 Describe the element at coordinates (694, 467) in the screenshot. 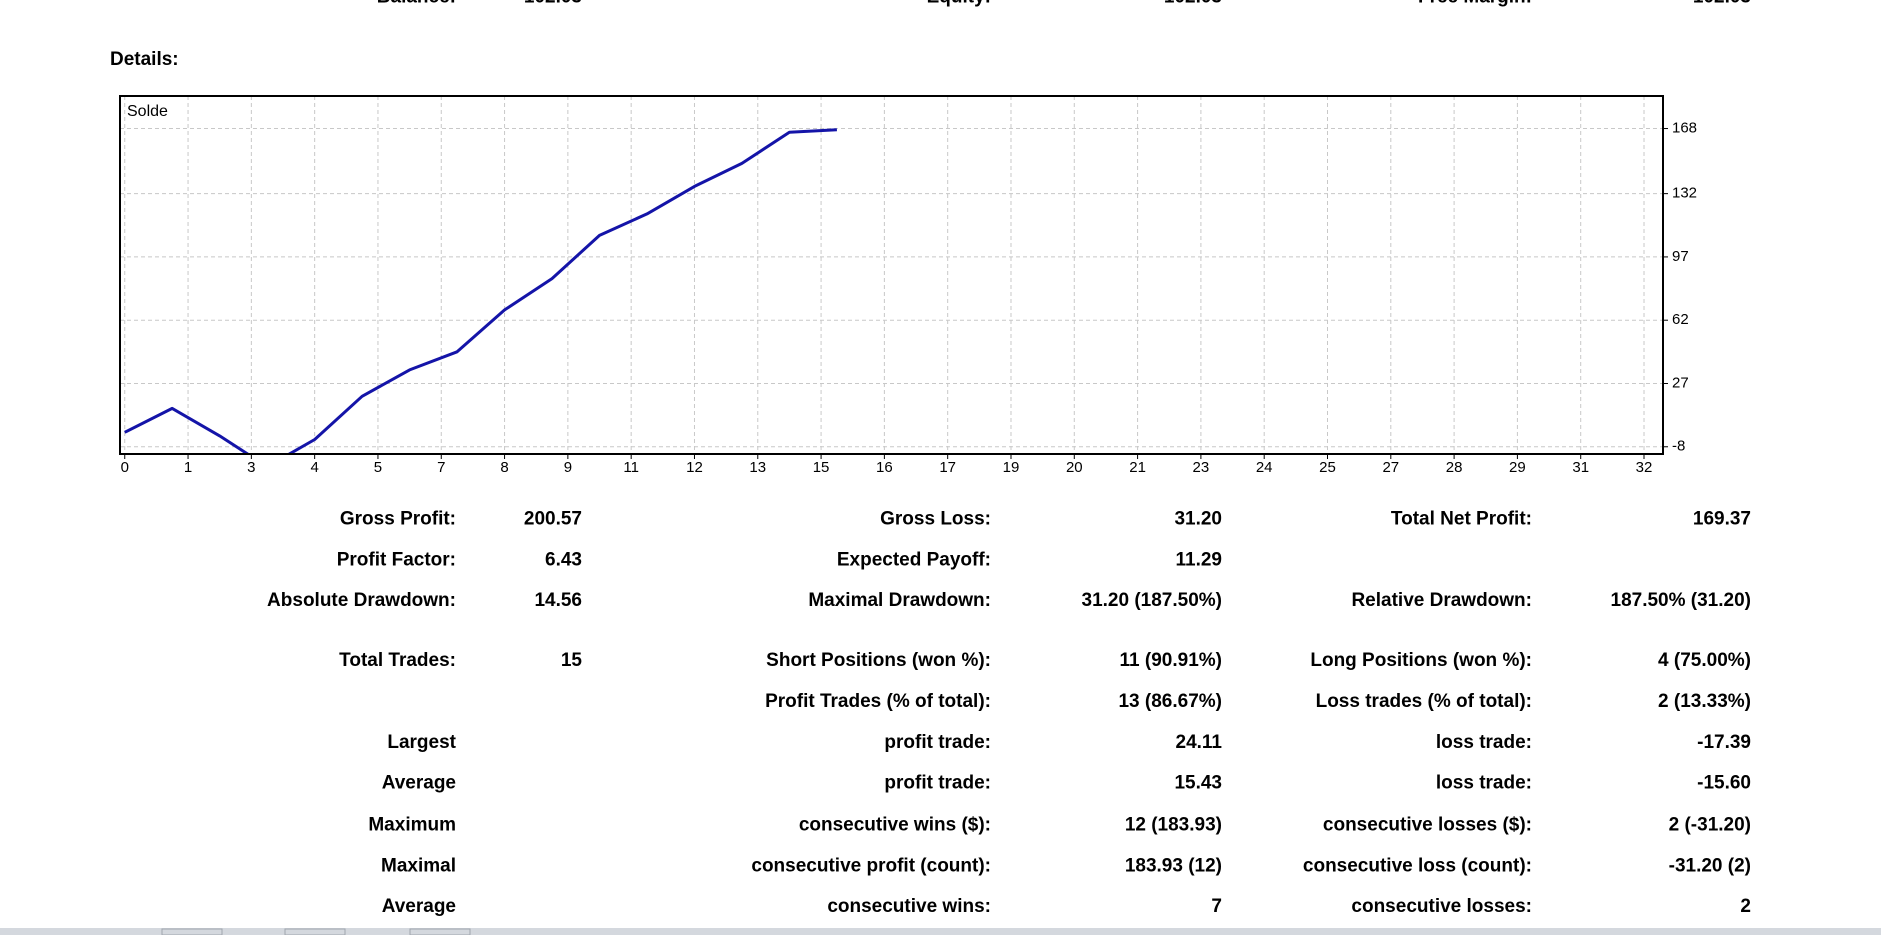

I see `x-tick-label: 12` at that location.